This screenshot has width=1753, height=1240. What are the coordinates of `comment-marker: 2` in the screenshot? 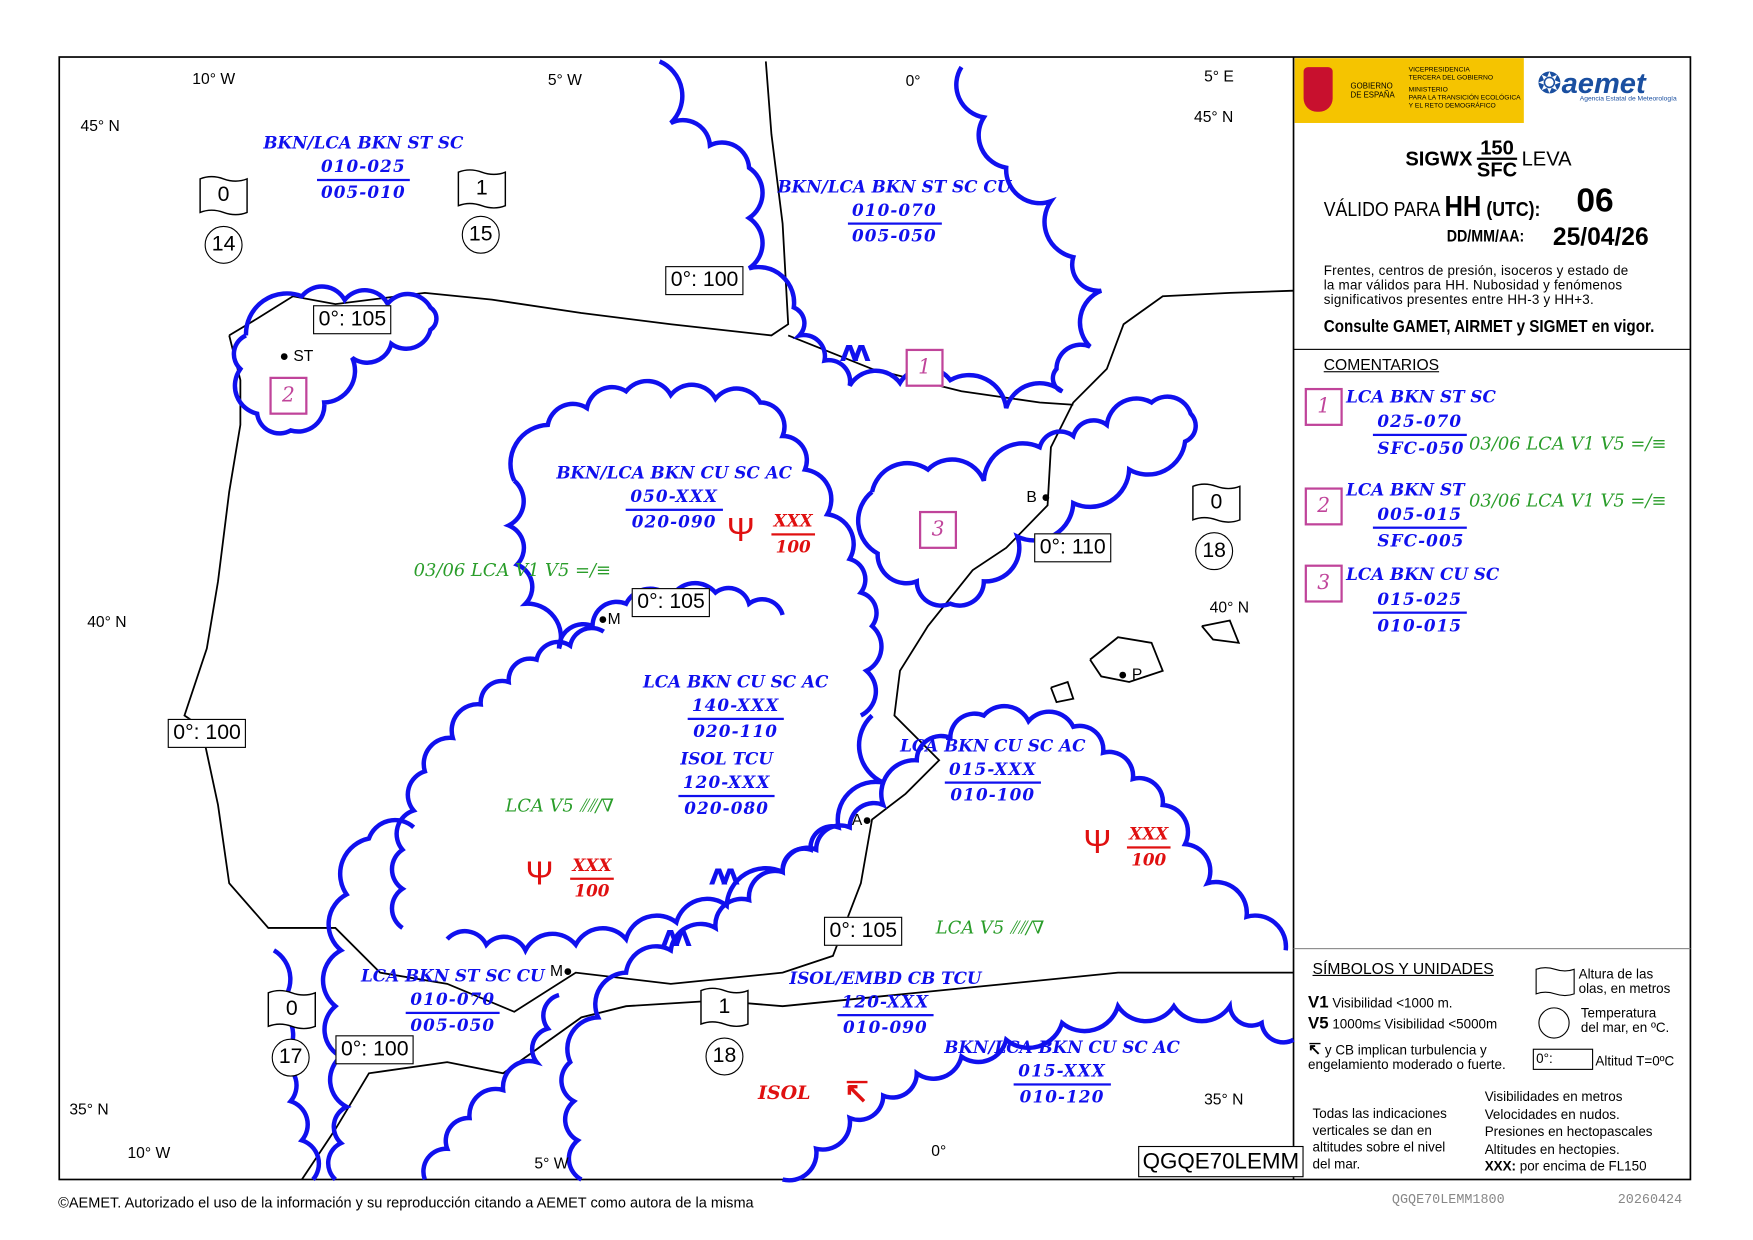 It's located at (288, 395).